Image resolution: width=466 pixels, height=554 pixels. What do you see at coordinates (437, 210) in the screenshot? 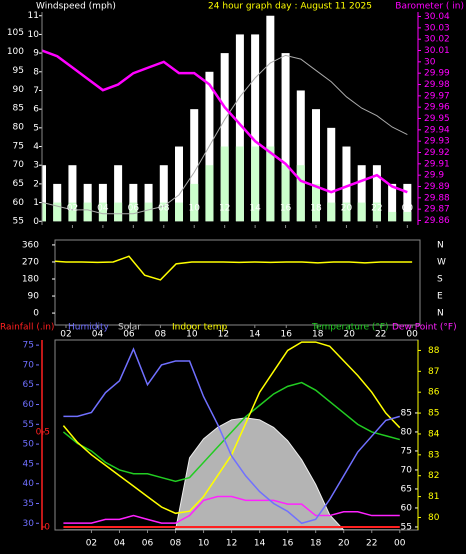
I see `y-tick-label: 29.87` at bounding box center [437, 210].